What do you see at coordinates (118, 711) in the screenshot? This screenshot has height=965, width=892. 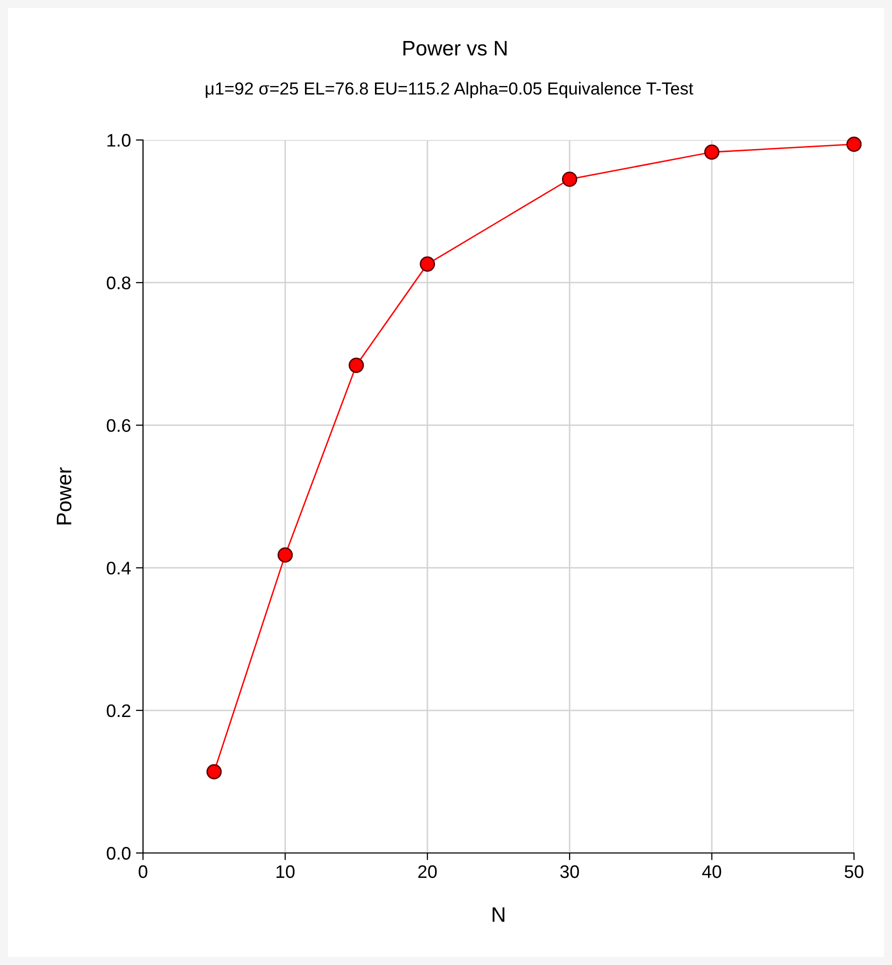 I see `y-tick-label: 0.2` at bounding box center [118, 711].